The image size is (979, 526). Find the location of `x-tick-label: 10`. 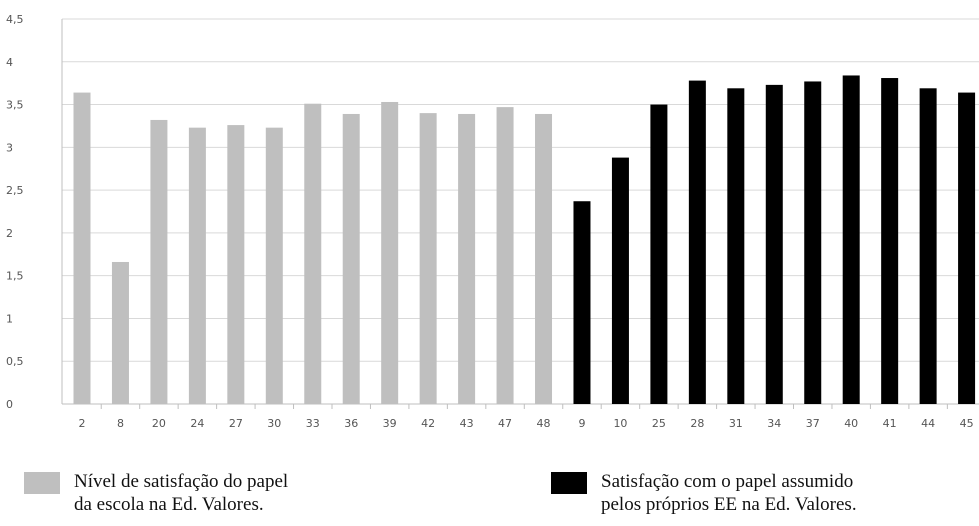

x-tick-label: 10 is located at coordinates (620, 423).